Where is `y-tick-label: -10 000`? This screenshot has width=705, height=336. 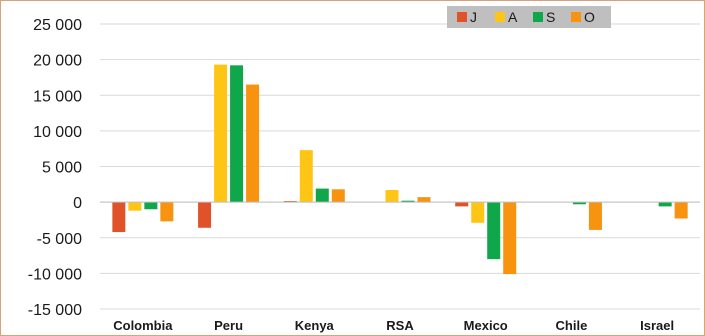 y-tick-label: -10 000 is located at coordinates (55, 274).